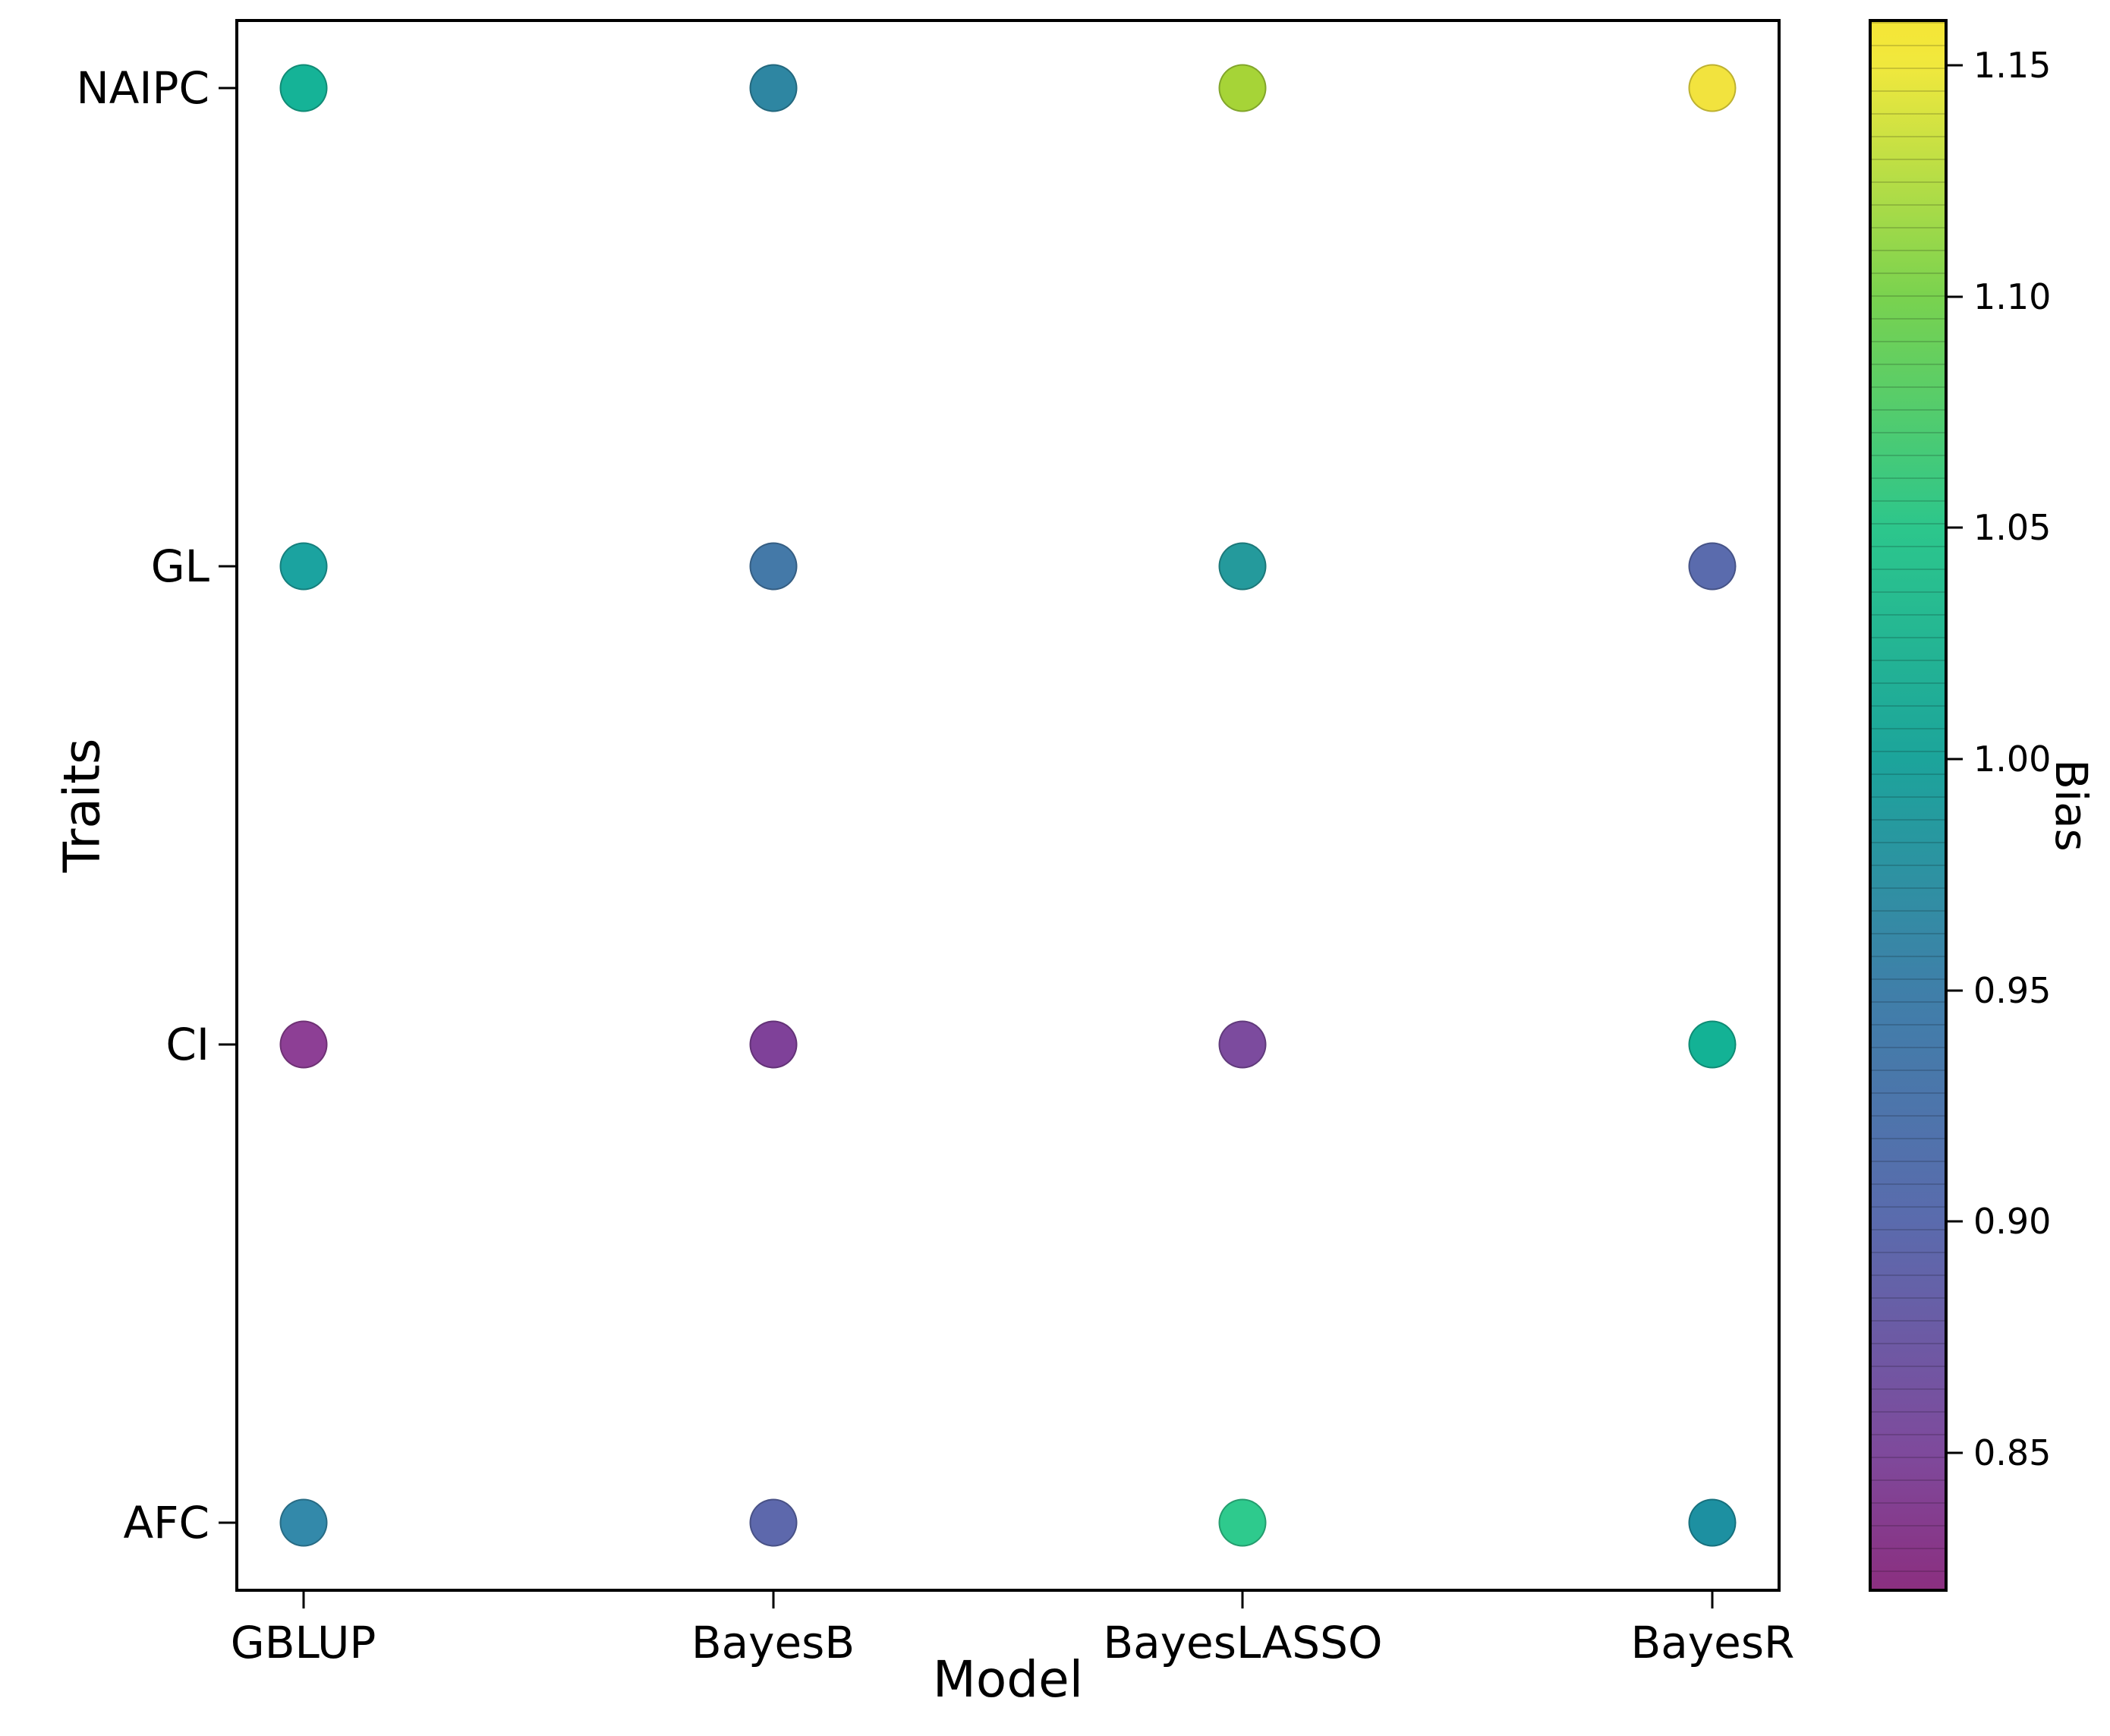  I want to click on y-tick-label: CI, so click(187, 1044).